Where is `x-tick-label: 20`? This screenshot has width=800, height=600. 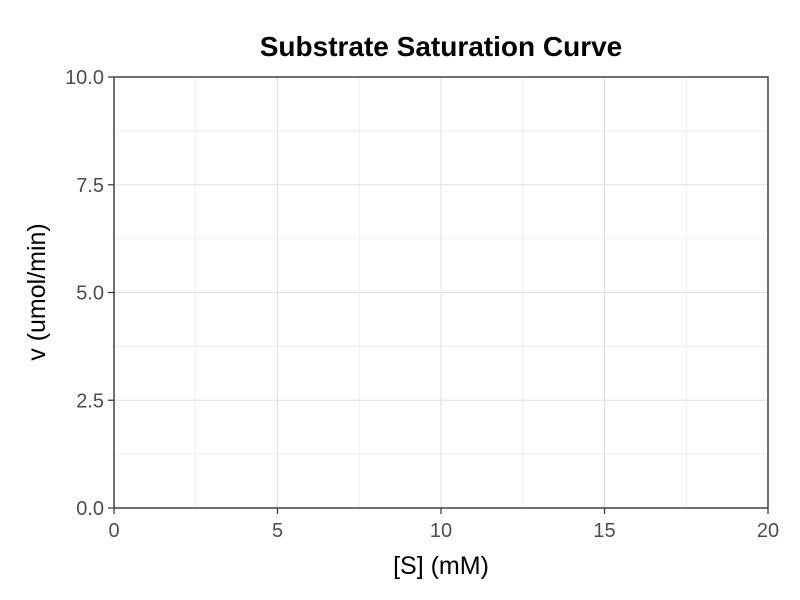 x-tick-label: 20 is located at coordinates (768, 531).